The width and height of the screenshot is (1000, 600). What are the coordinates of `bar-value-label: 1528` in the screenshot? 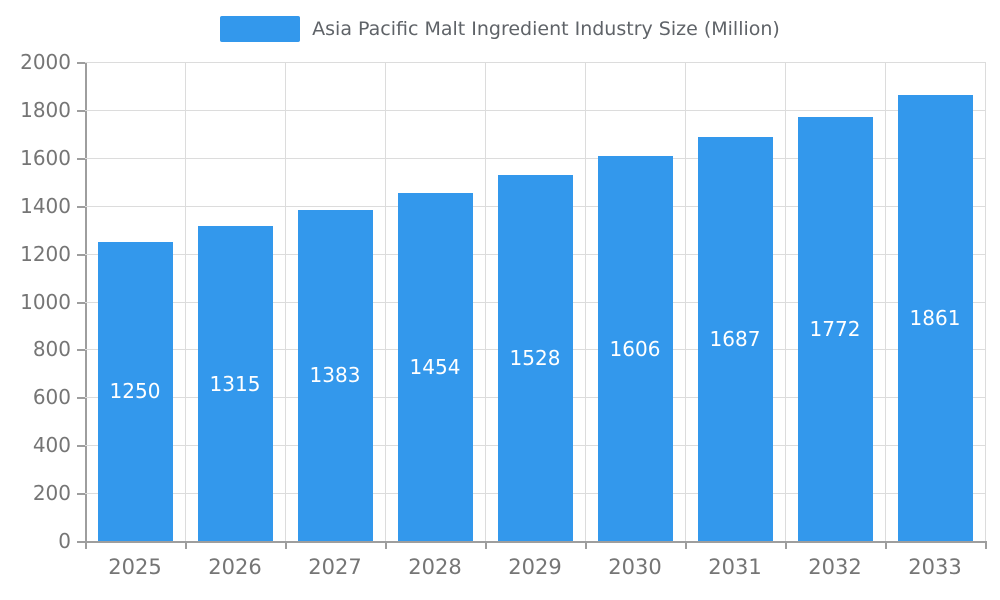 It's located at (535, 358).